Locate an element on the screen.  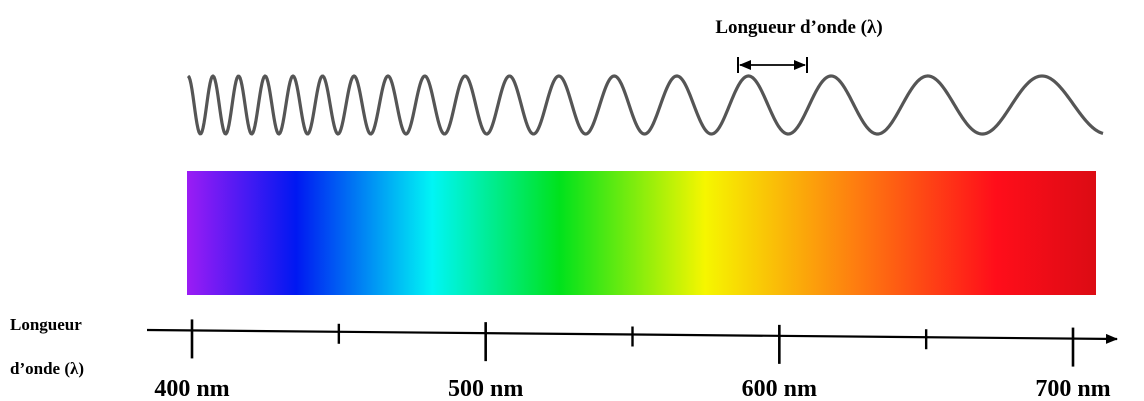
axis-label-line1: Longueur is located at coordinates (46, 324).